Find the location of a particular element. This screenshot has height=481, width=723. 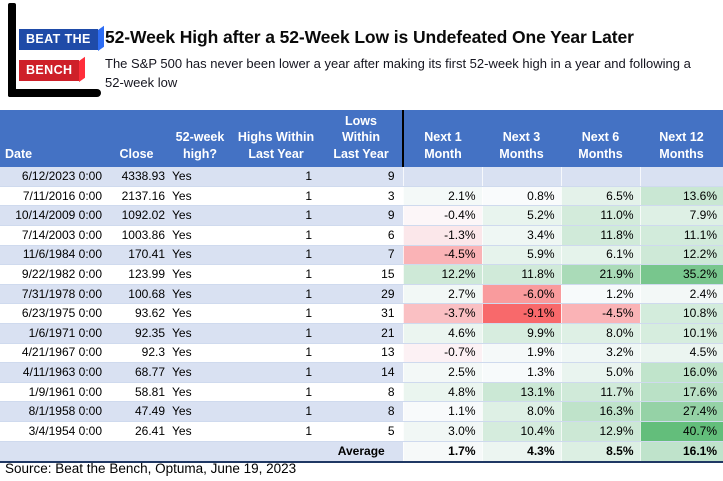

cell-lows-within: 21 is located at coordinates (361, 333).